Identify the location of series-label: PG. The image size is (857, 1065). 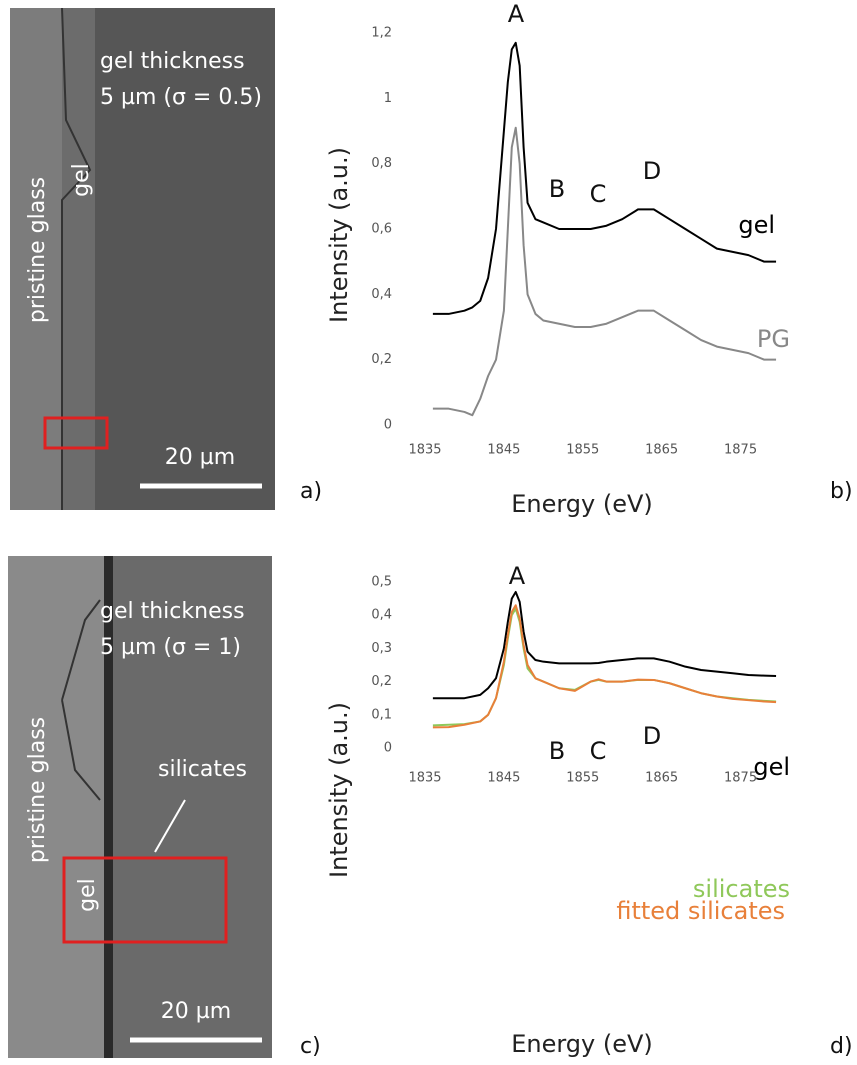
(773, 339).